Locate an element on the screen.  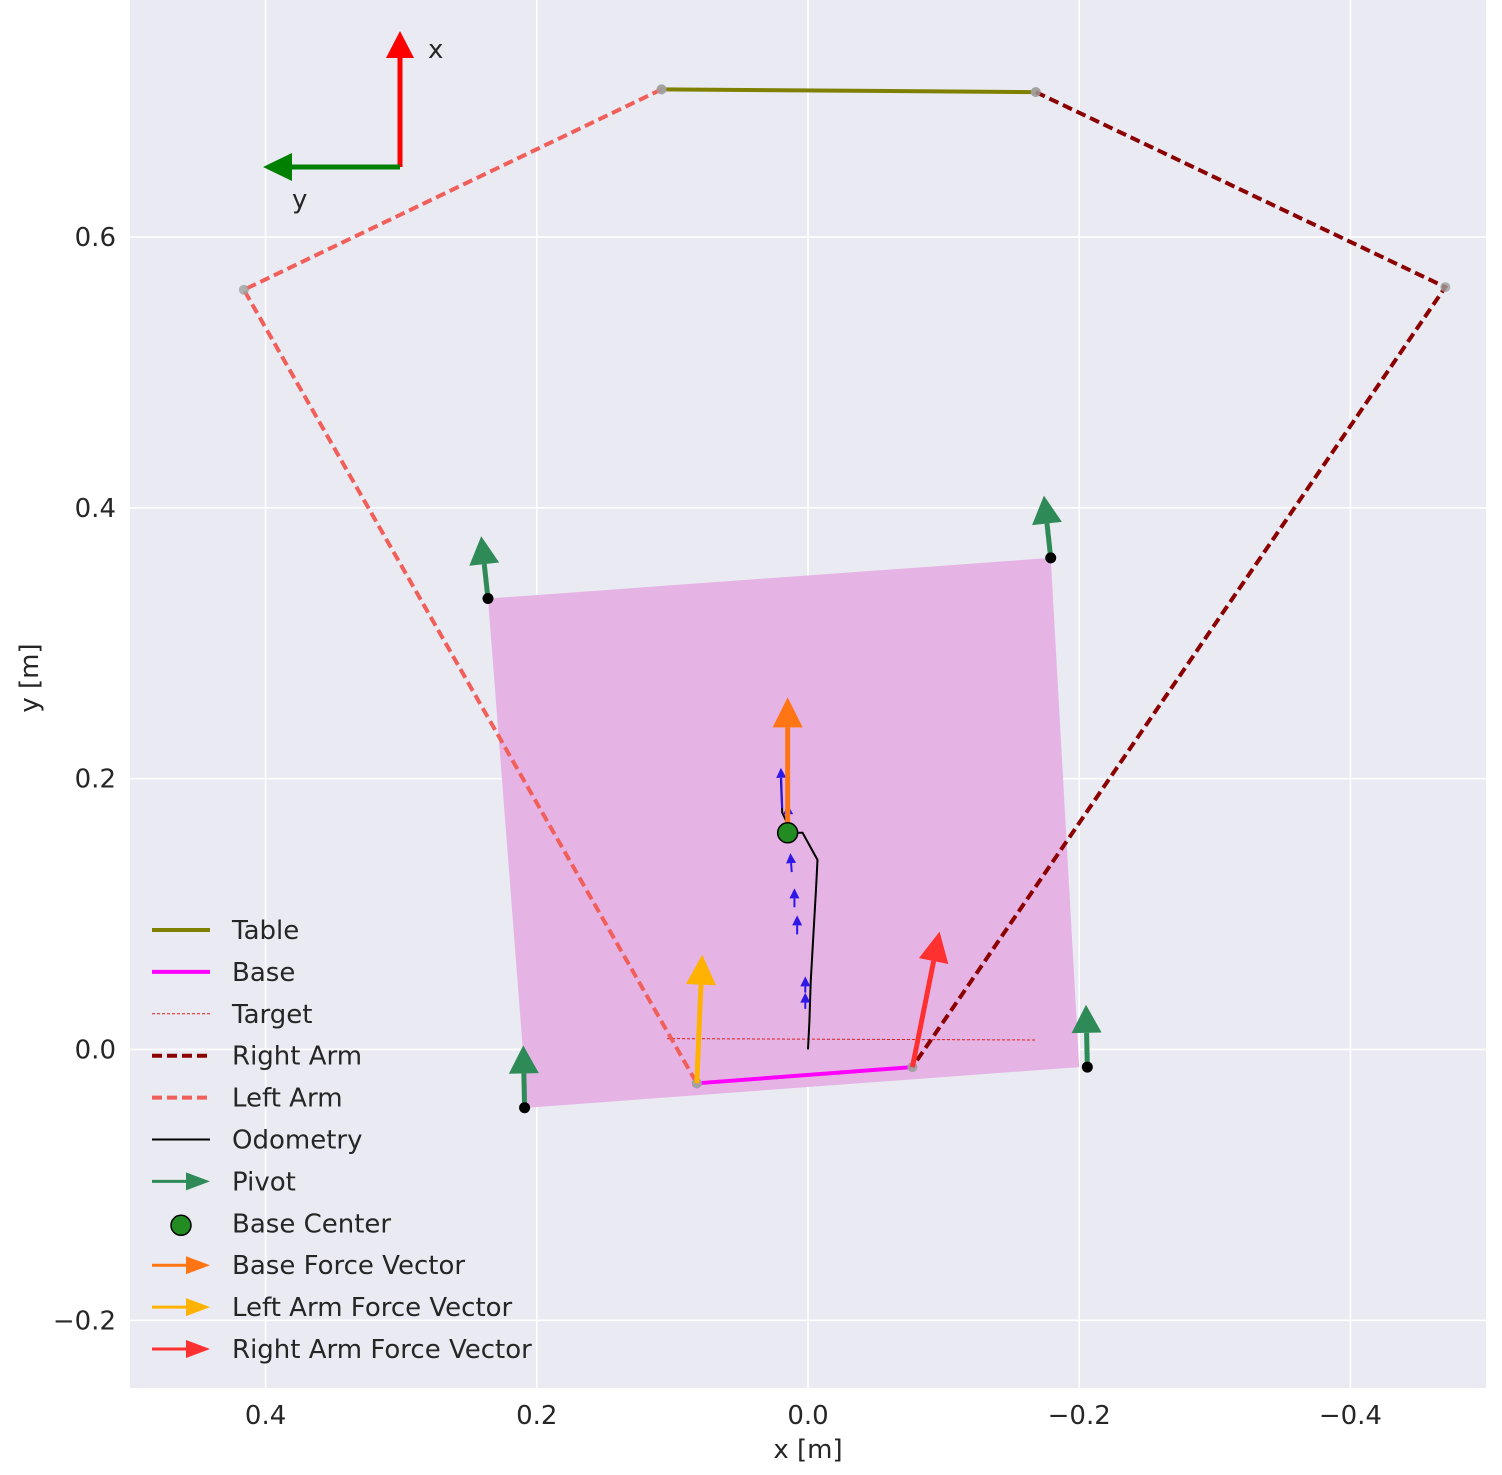
frame-x-label: x is located at coordinates (435, 50).